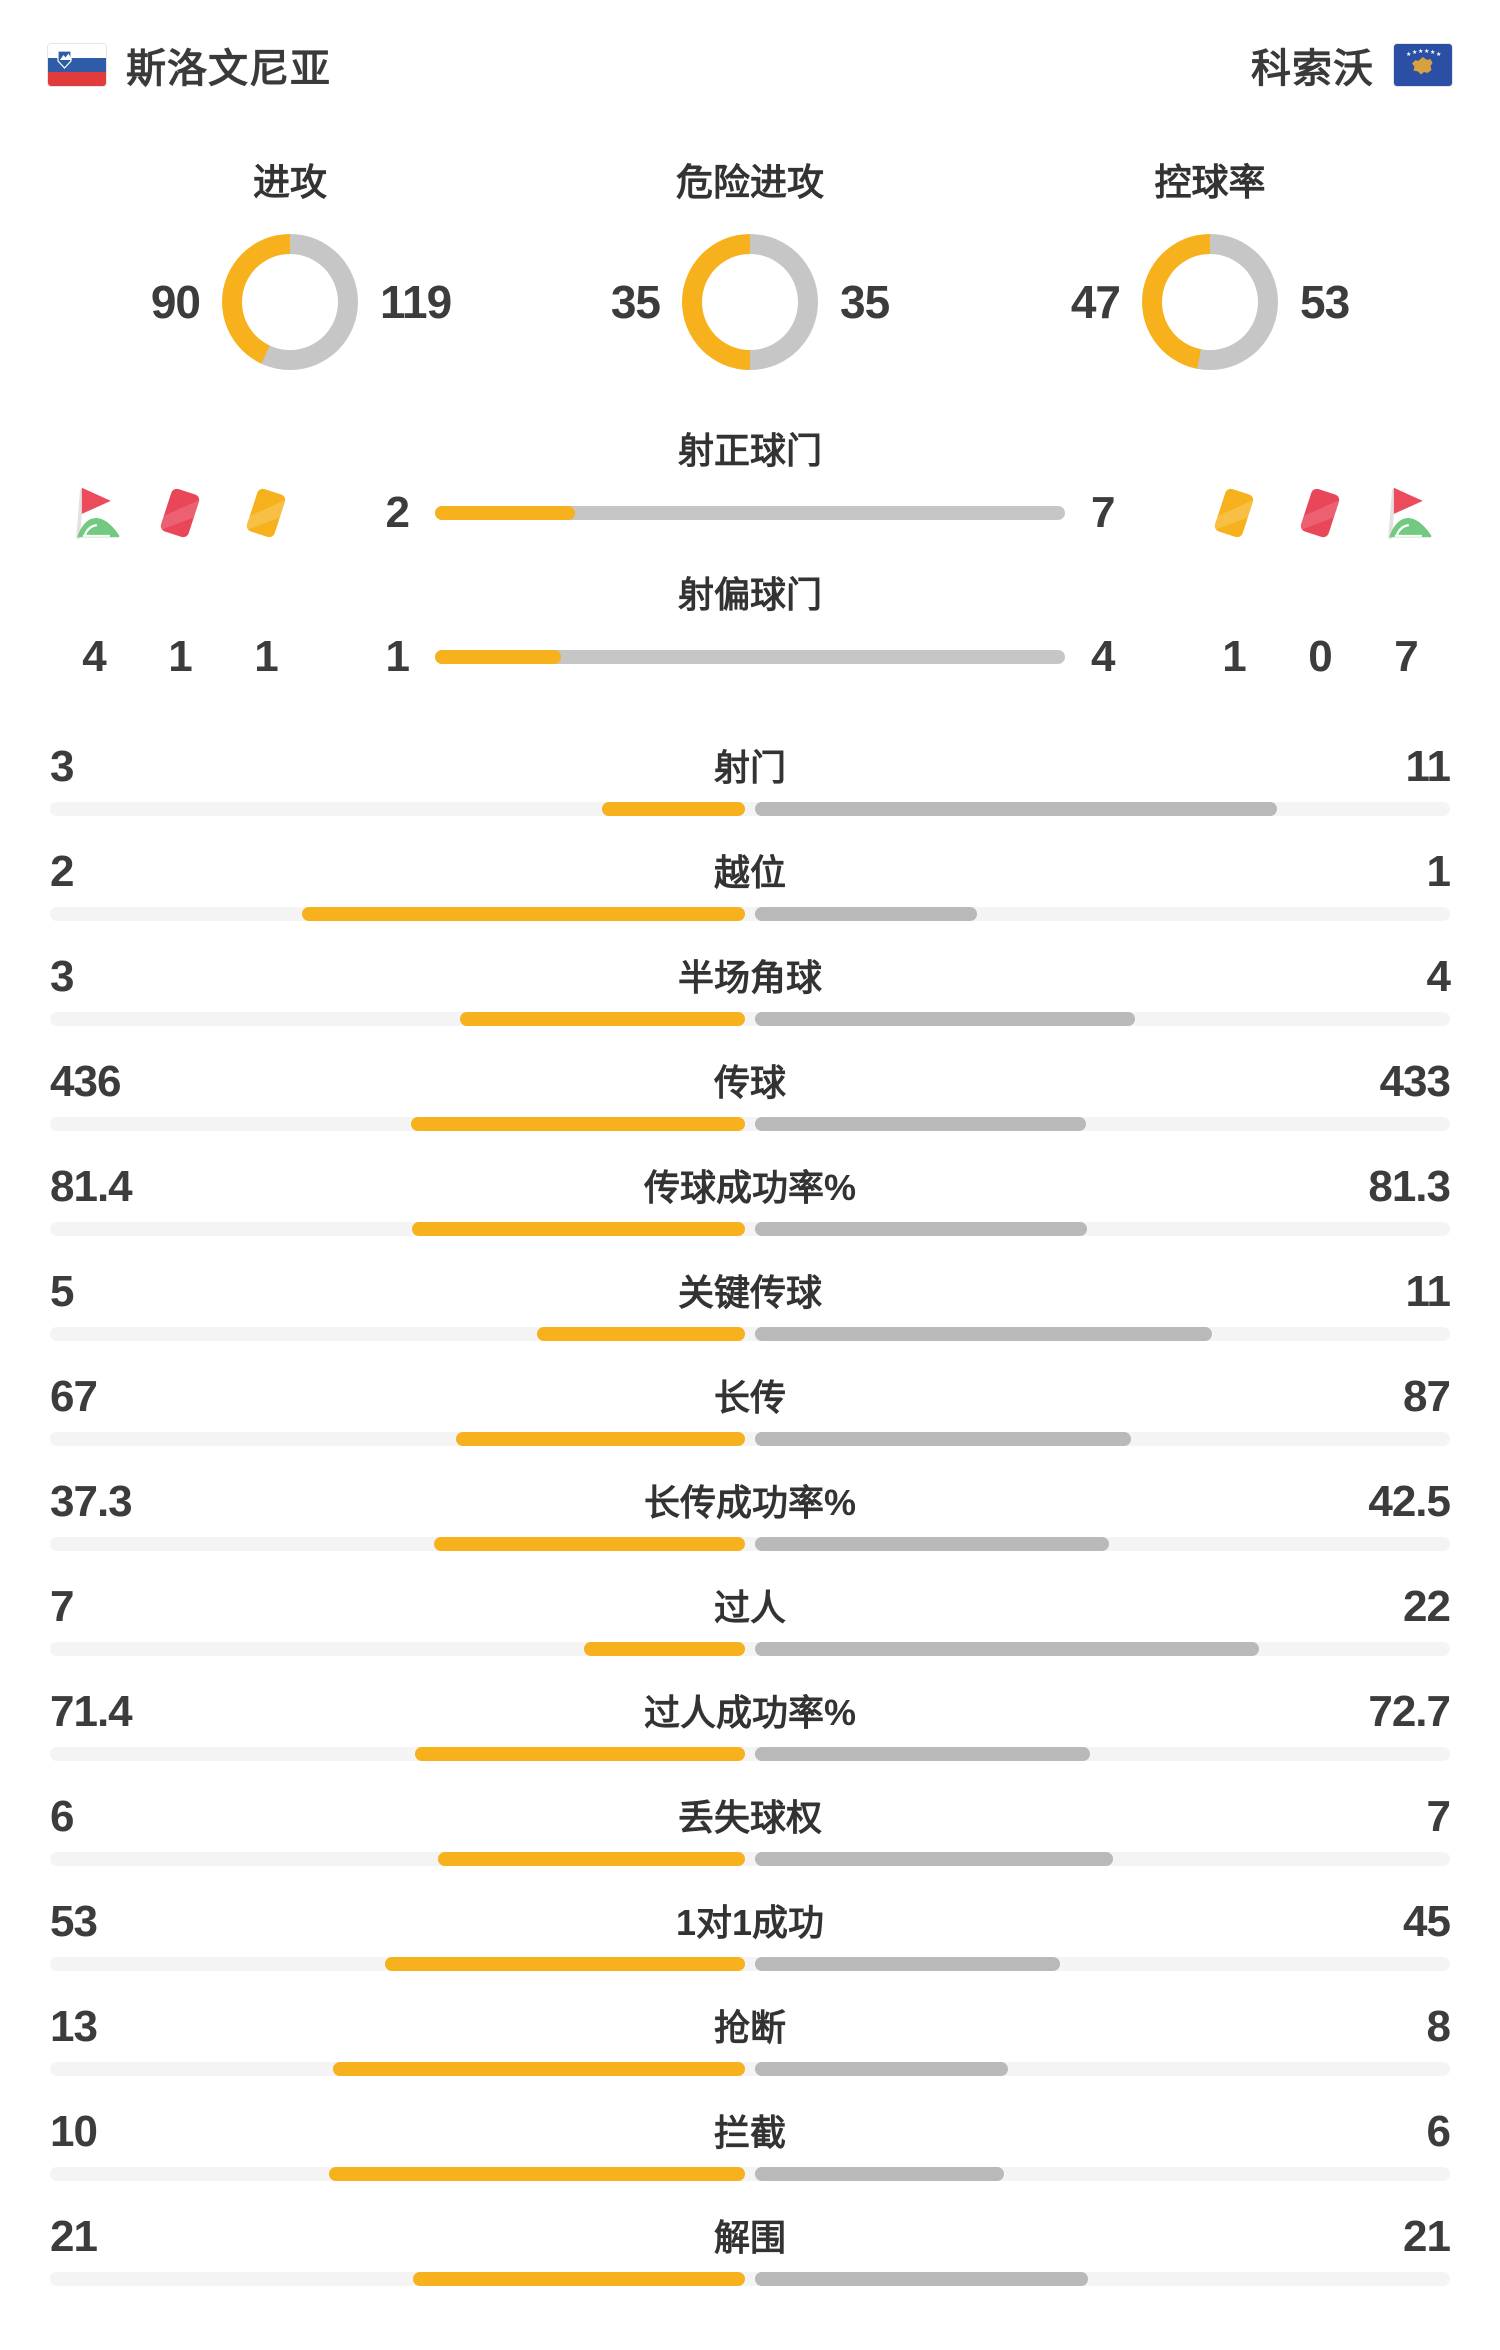  Describe the element at coordinates (266, 656) in the screenshot. I see `home-yellow-cards-count: 1` at that location.